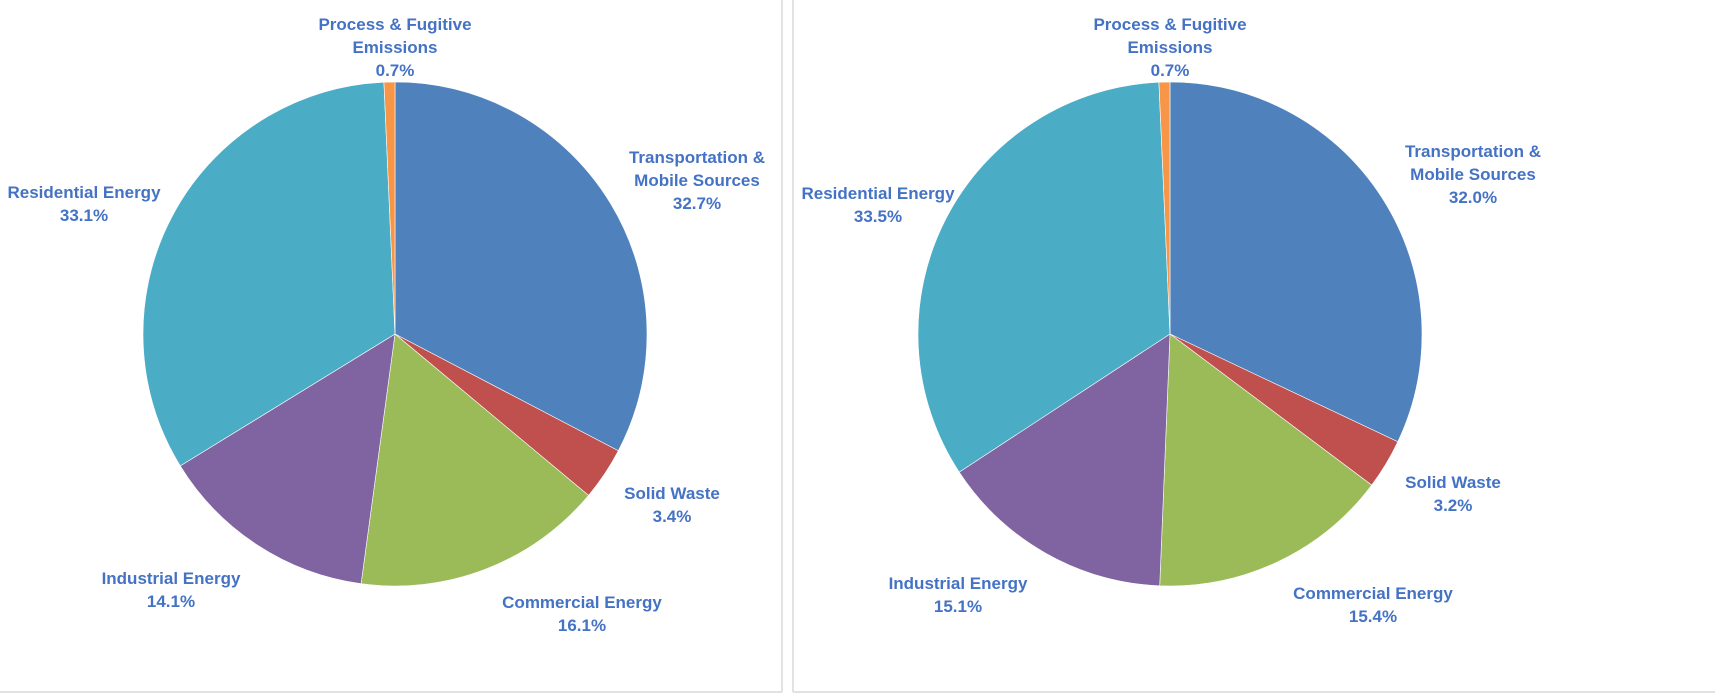 The height and width of the screenshot is (694, 1715). What do you see at coordinates (878, 216) in the screenshot?
I see `value-label: 33.5%` at bounding box center [878, 216].